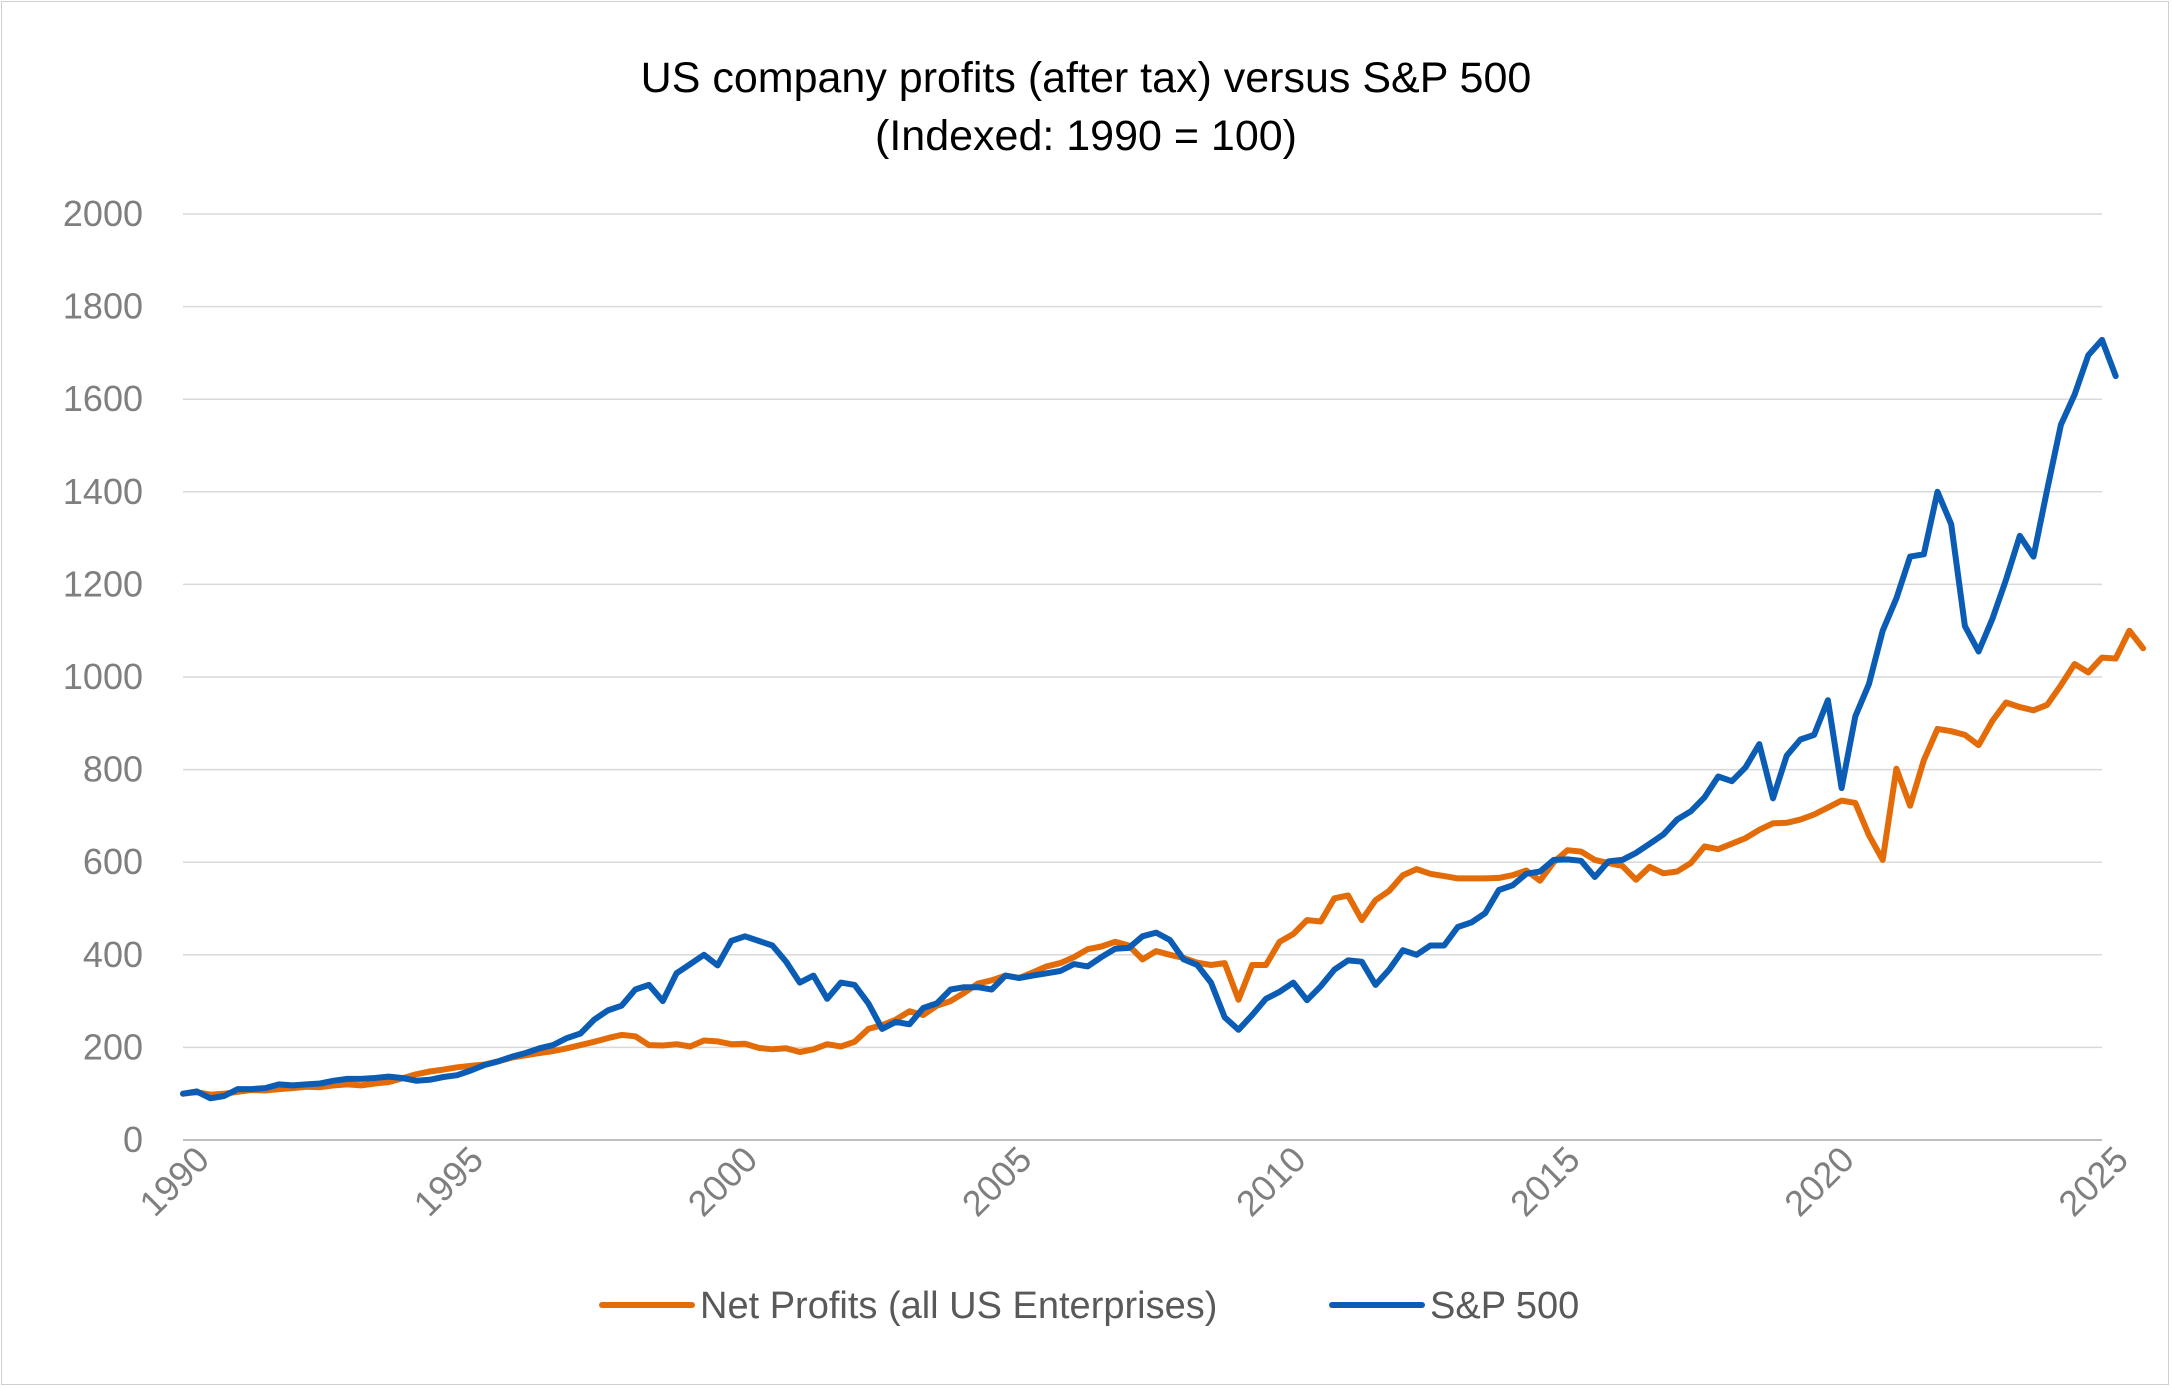  What do you see at coordinates (958, 1306) in the screenshot?
I see `legend-label: Net Profits (all US Enterprises)` at bounding box center [958, 1306].